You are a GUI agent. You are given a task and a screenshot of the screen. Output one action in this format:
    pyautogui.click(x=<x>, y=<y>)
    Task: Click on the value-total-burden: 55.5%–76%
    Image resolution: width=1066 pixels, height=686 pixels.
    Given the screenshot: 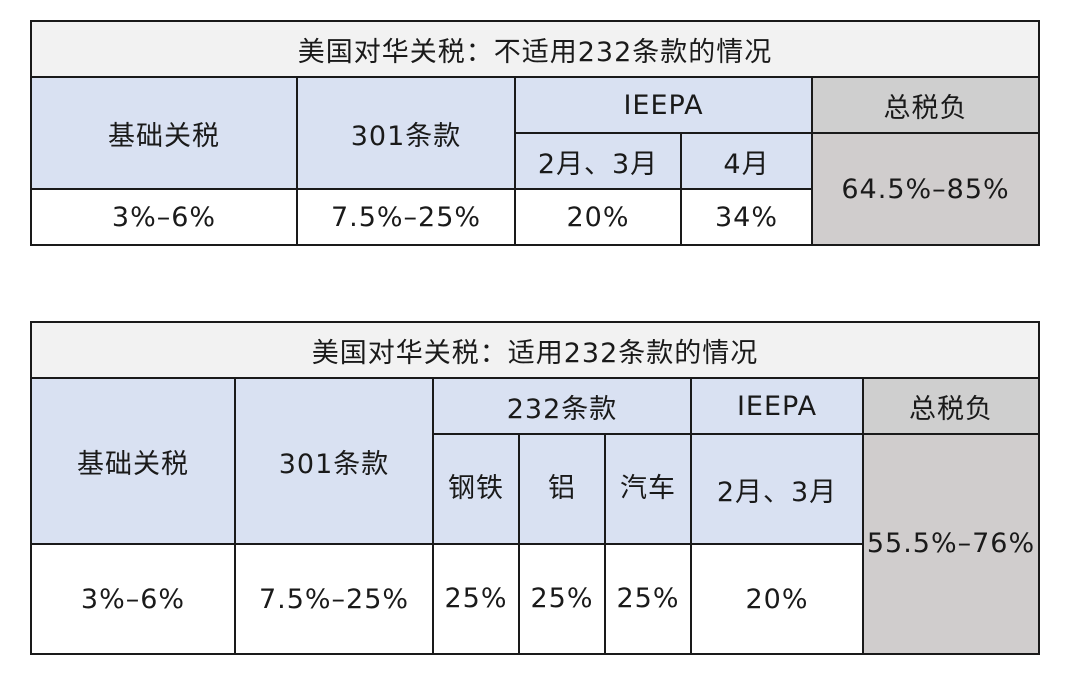 What is the action you would take?
    pyautogui.click(x=951, y=544)
    